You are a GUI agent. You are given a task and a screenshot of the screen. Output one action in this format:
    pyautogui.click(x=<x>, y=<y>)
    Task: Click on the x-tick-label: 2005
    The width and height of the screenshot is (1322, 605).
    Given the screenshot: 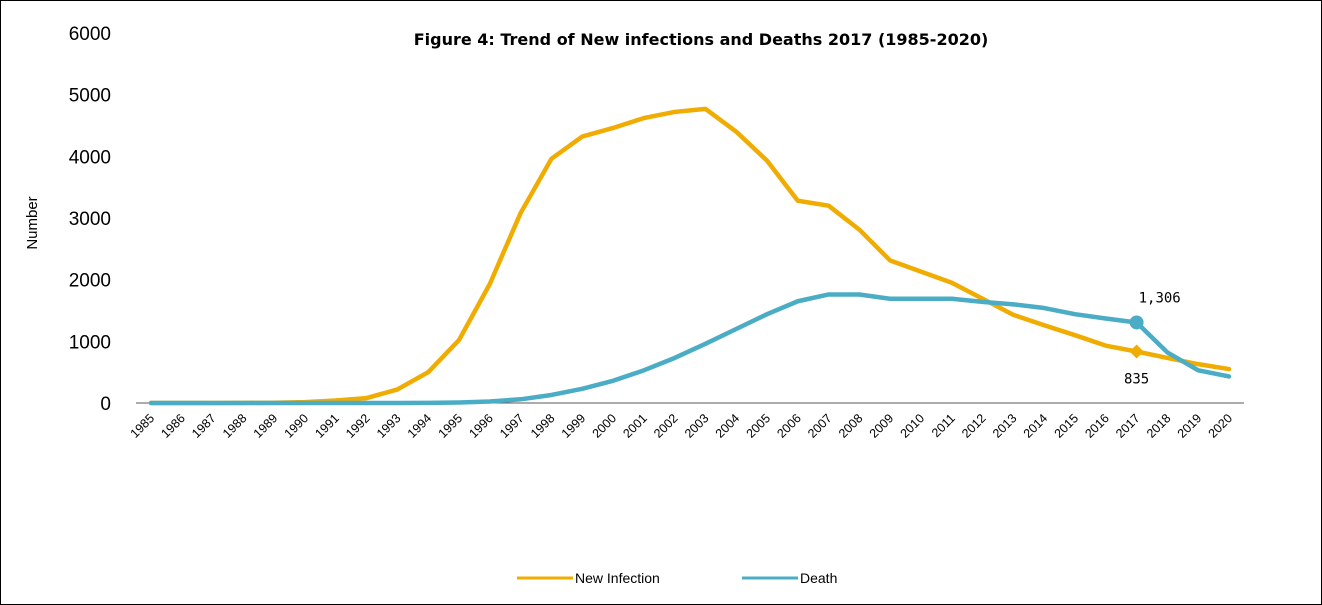 What is the action you would take?
    pyautogui.click(x=759, y=426)
    